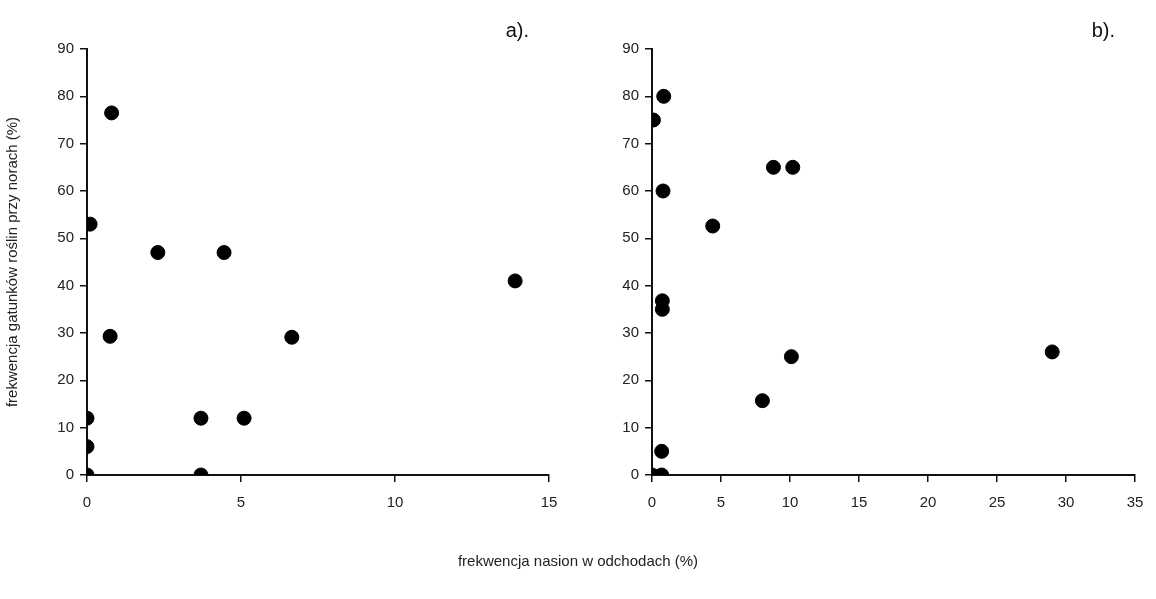 The height and width of the screenshot is (599, 1156). I want to click on text: a)., so click(517, 29).